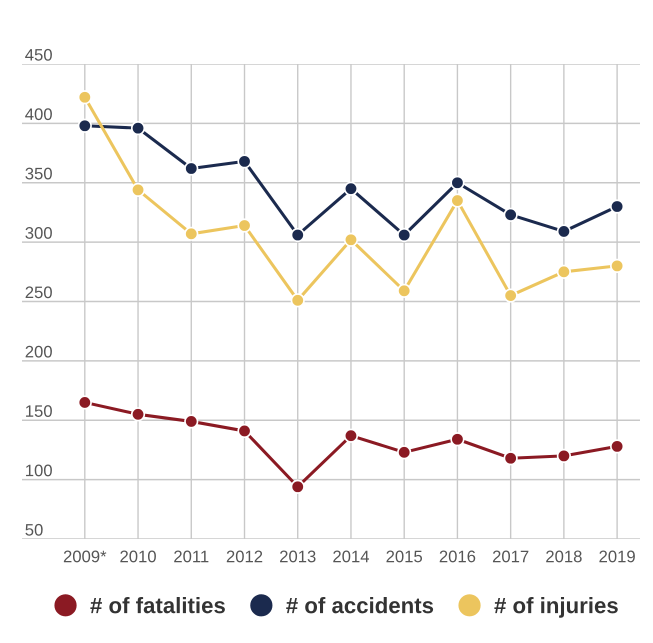  What do you see at coordinates (191, 556) in the screenshot?
I see `x-tick-label: 2011` at bounding box center [191, 556].